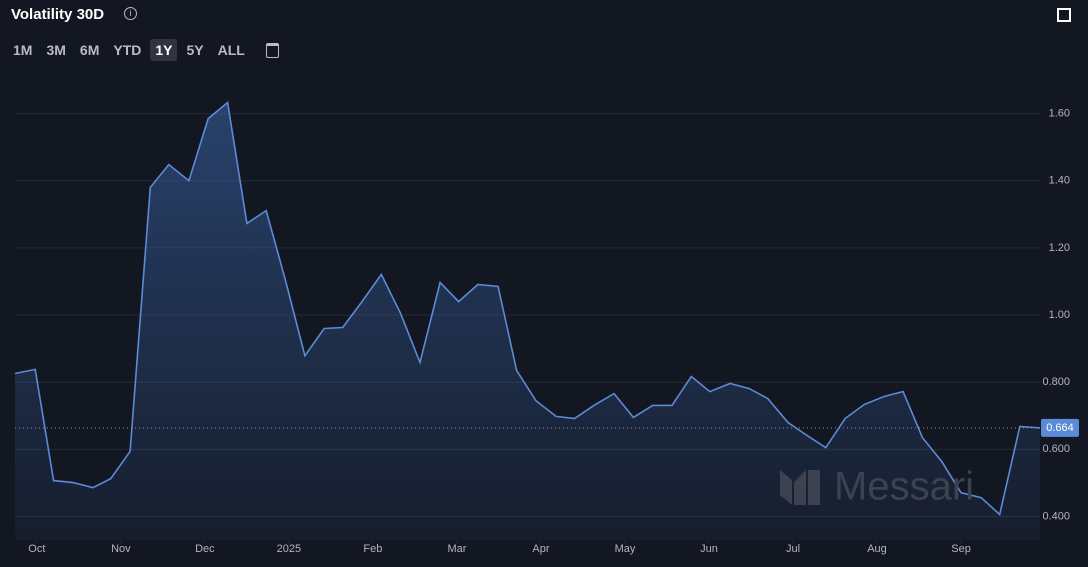  I want to click on x-tick-label: Aug, so click(877, 549).